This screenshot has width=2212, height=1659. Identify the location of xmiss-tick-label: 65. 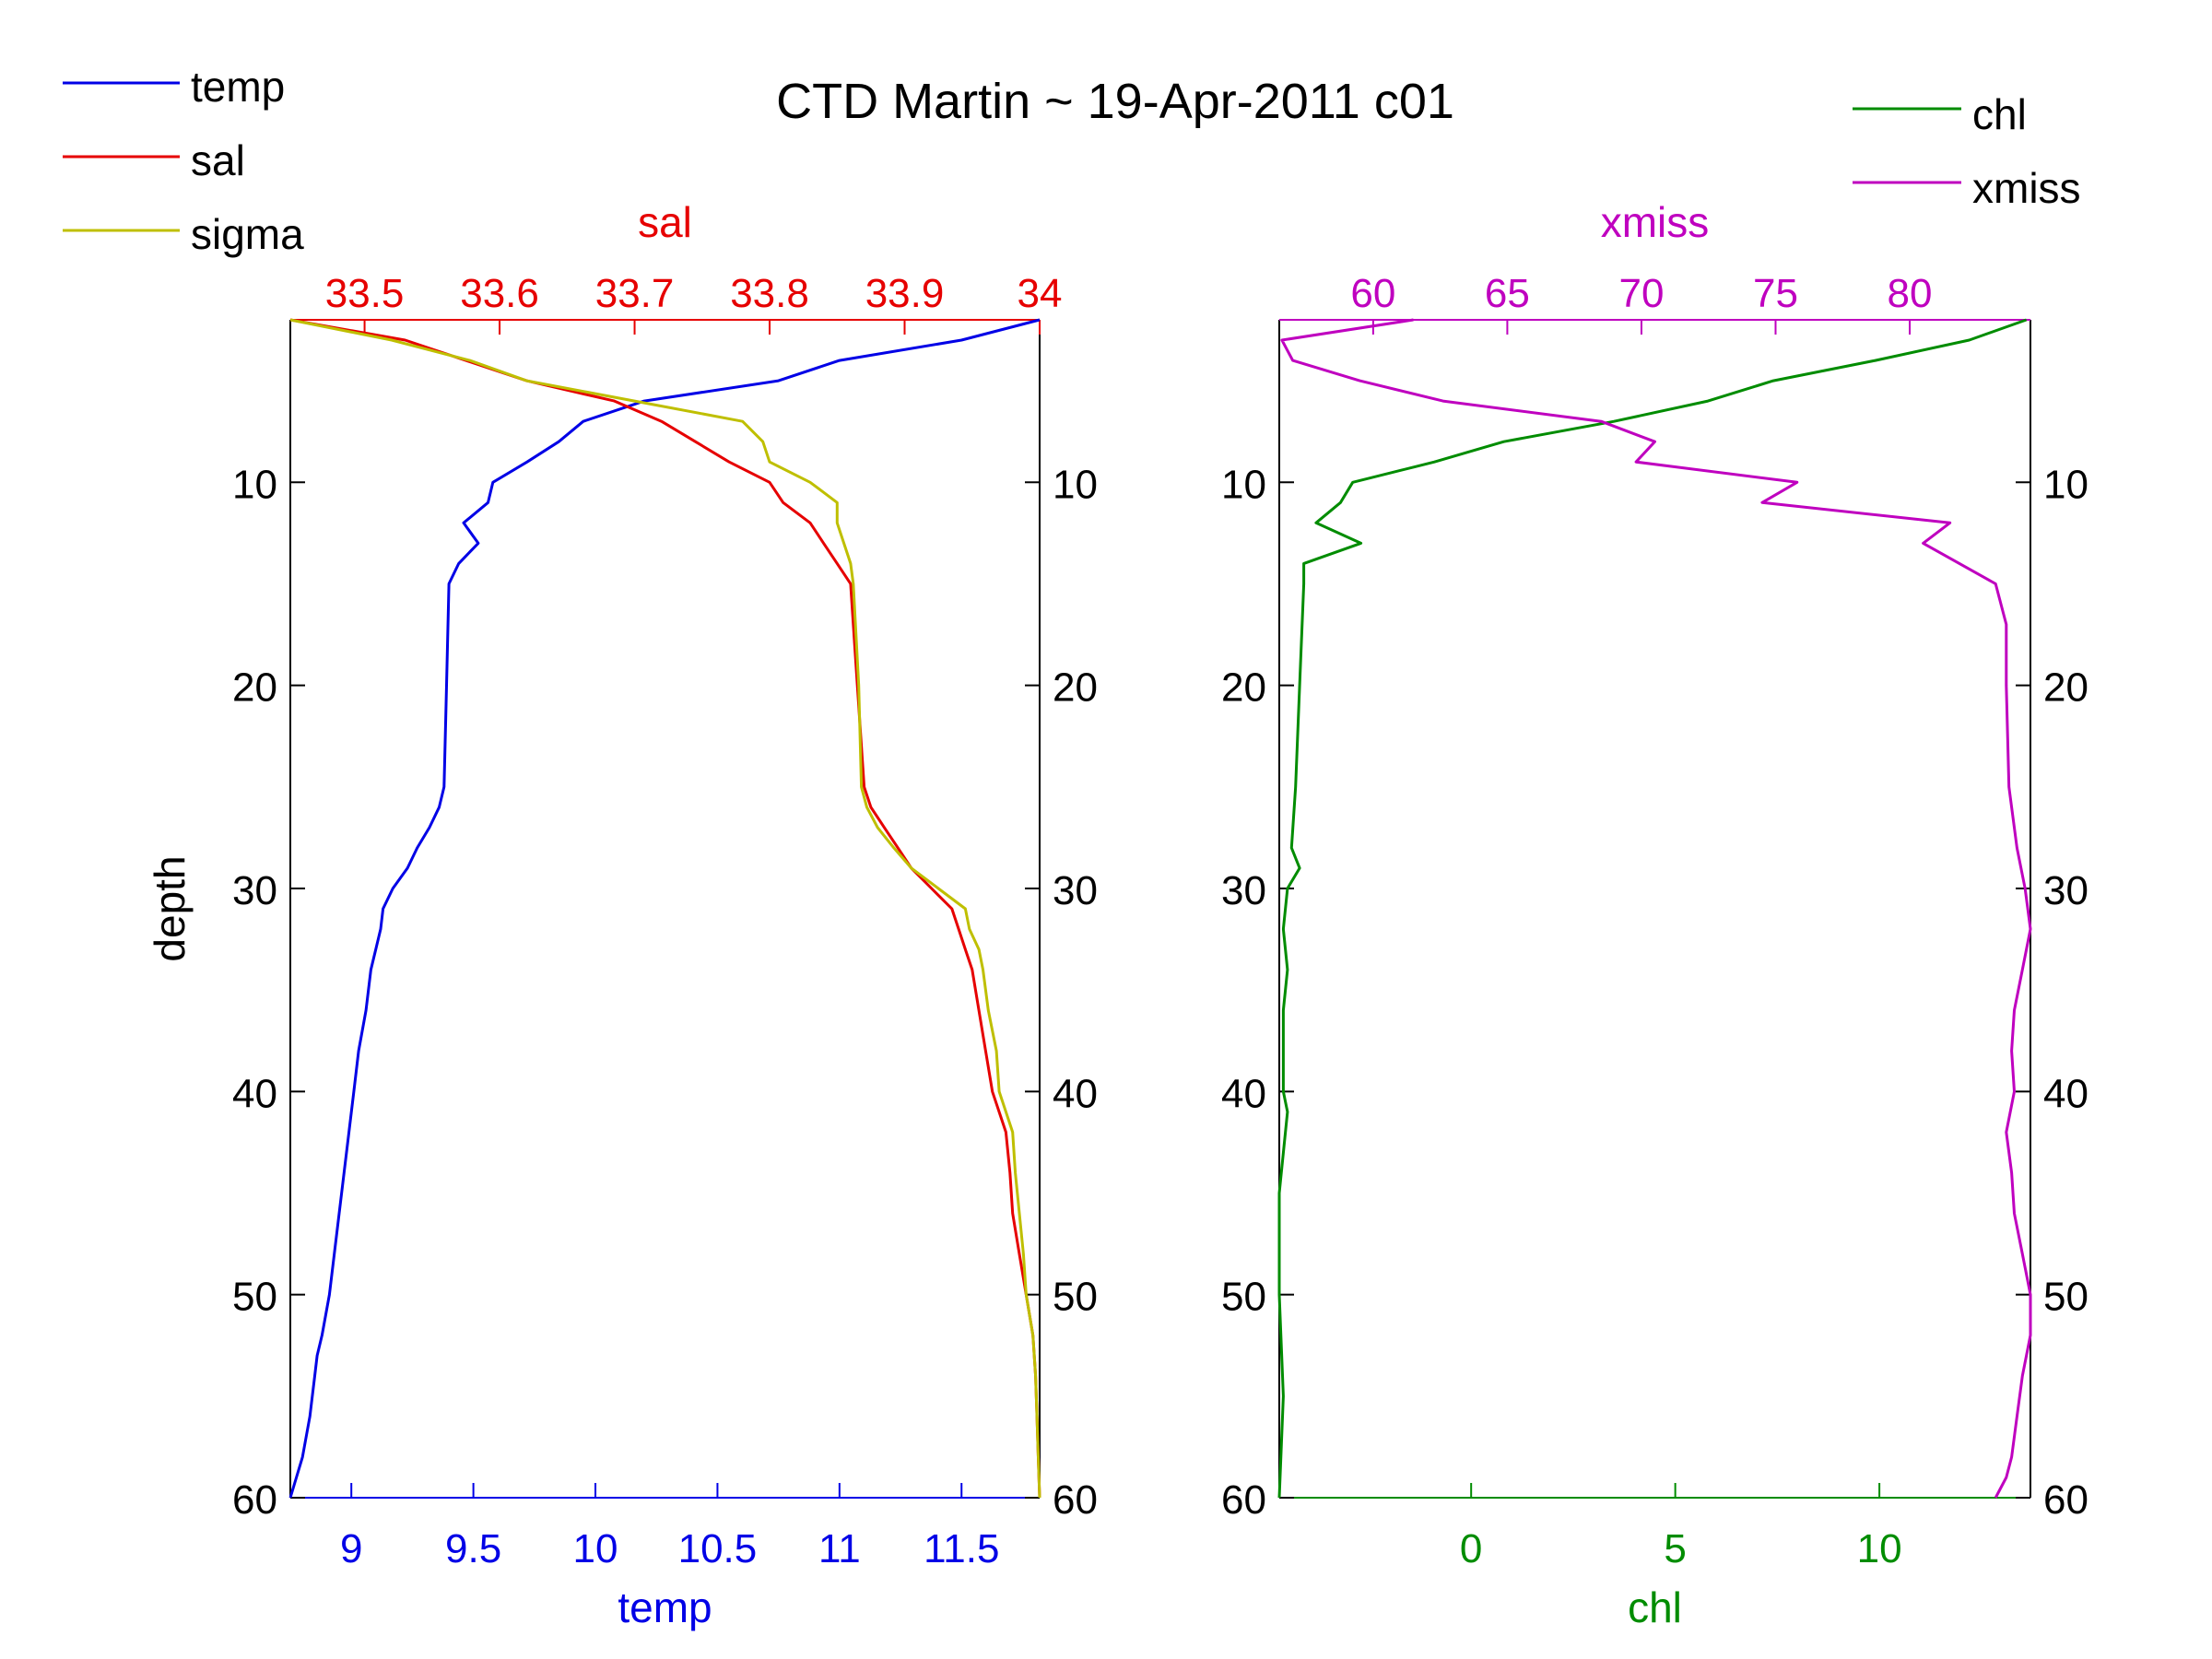
(1507, 293).